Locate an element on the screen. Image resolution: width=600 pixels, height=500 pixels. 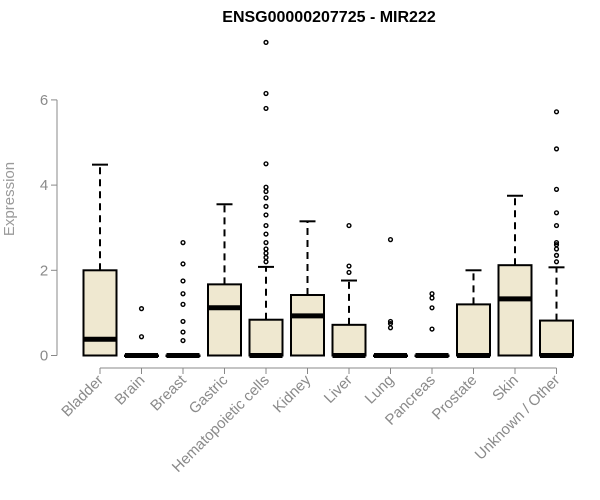
y-axis-label: Expression is located at coordinates (9, 199).